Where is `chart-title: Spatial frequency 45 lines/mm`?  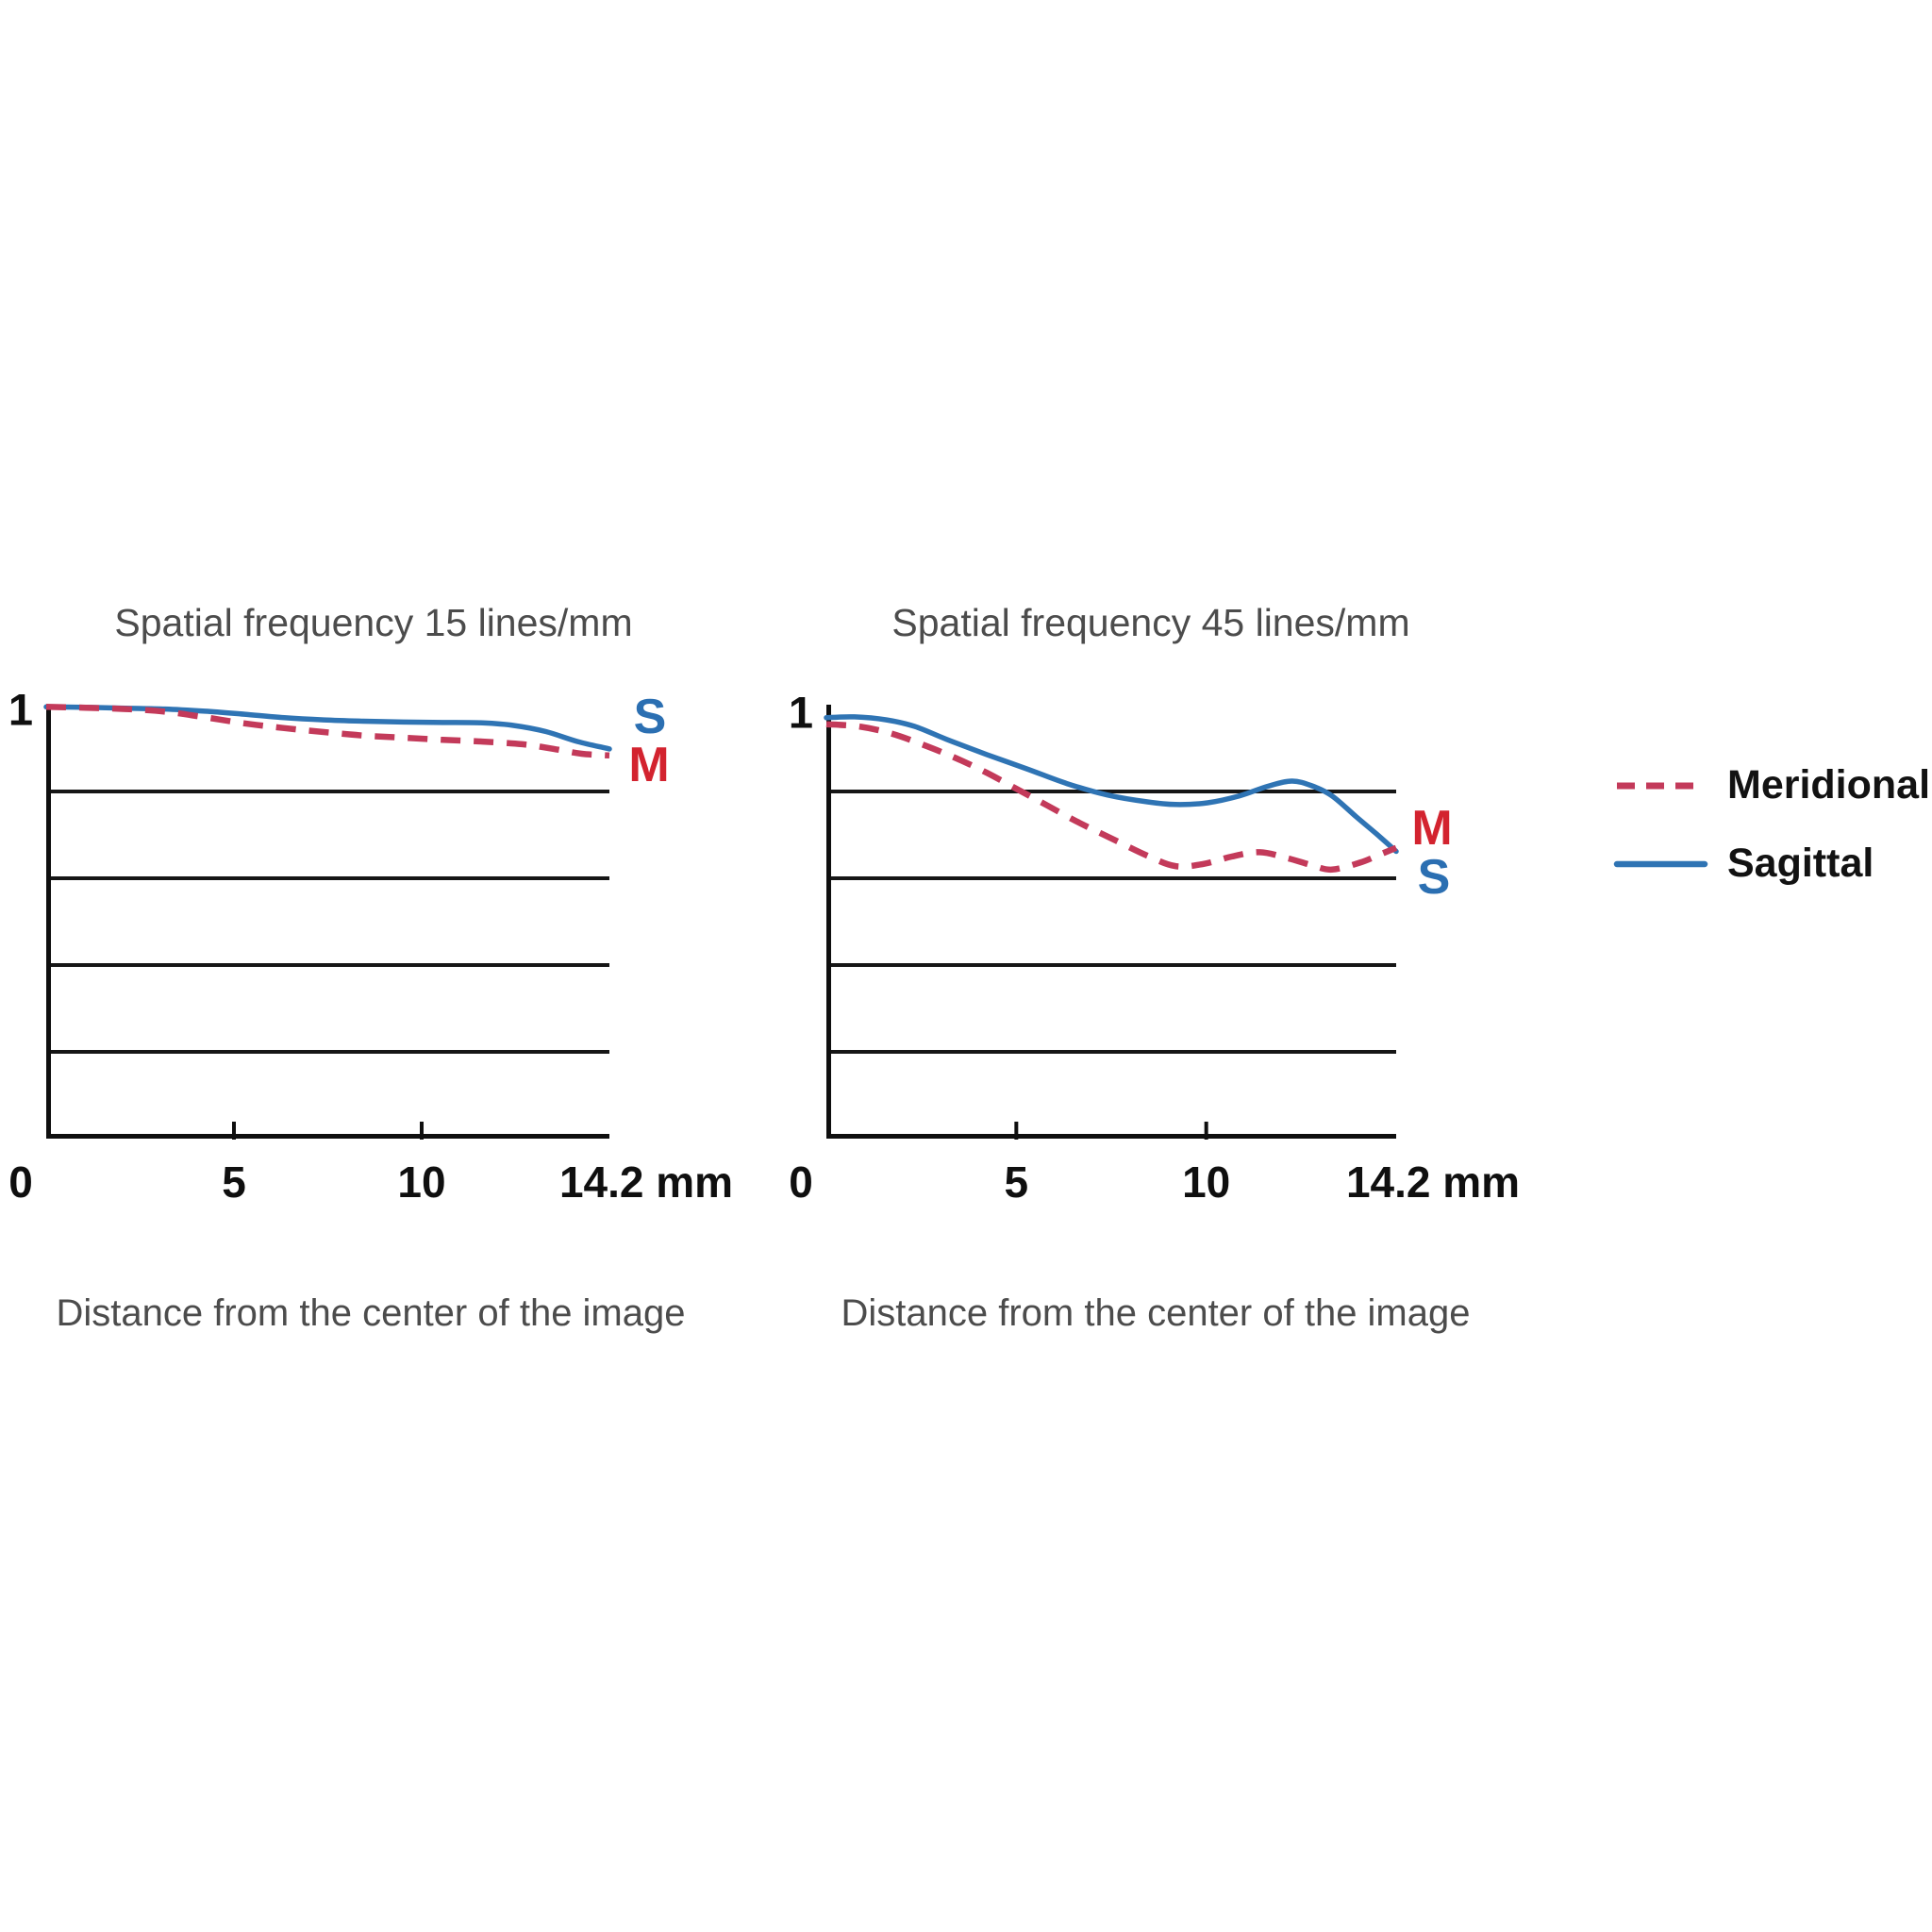
chart-title: Spatial frequency 45 lines/mm is located at coordinates (1150, 622).